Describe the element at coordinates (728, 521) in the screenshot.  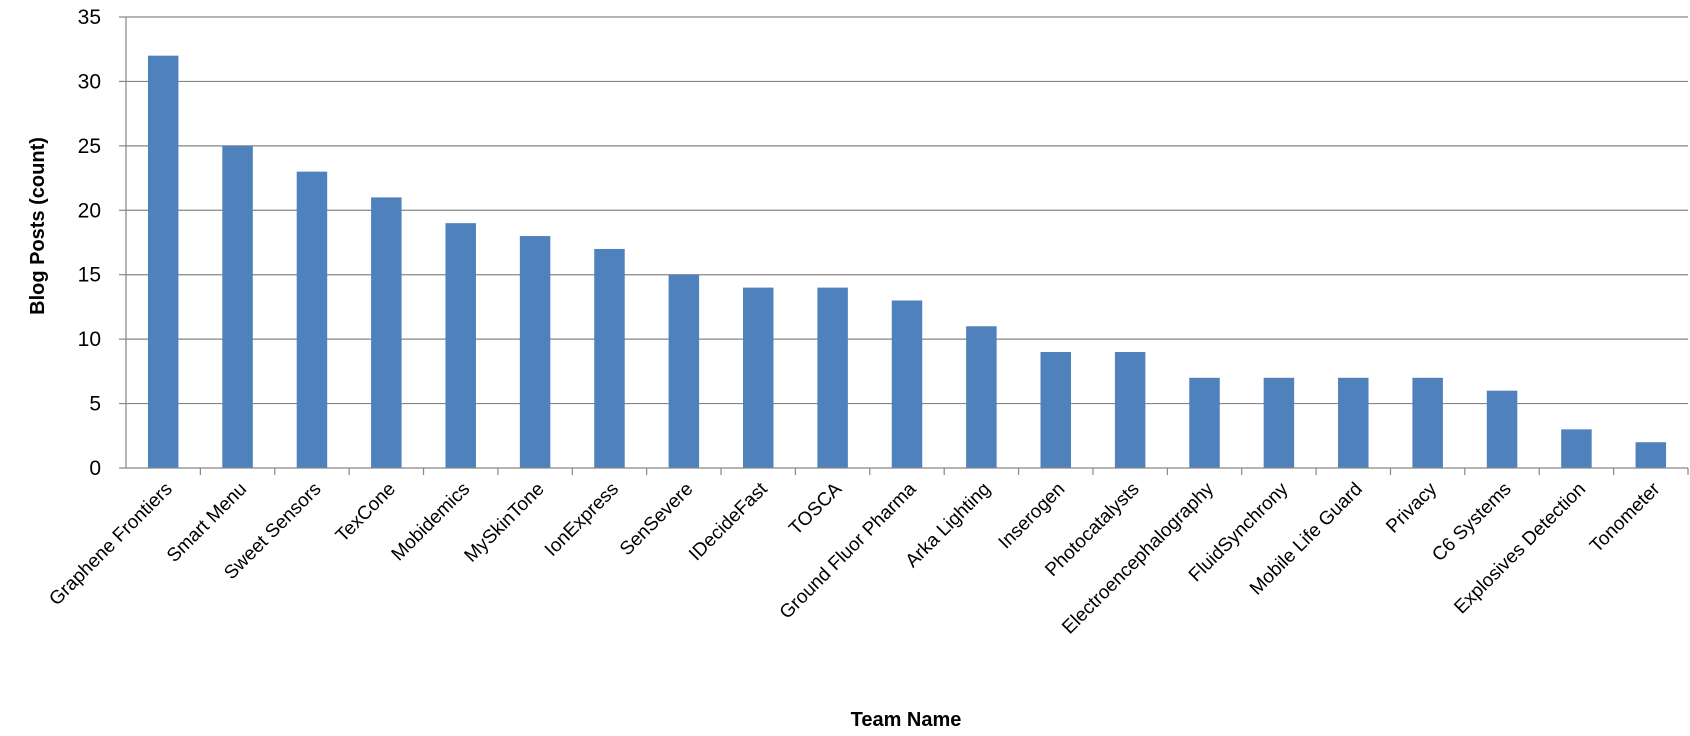
I see `x-tick-label: IDecideFast` at that location.